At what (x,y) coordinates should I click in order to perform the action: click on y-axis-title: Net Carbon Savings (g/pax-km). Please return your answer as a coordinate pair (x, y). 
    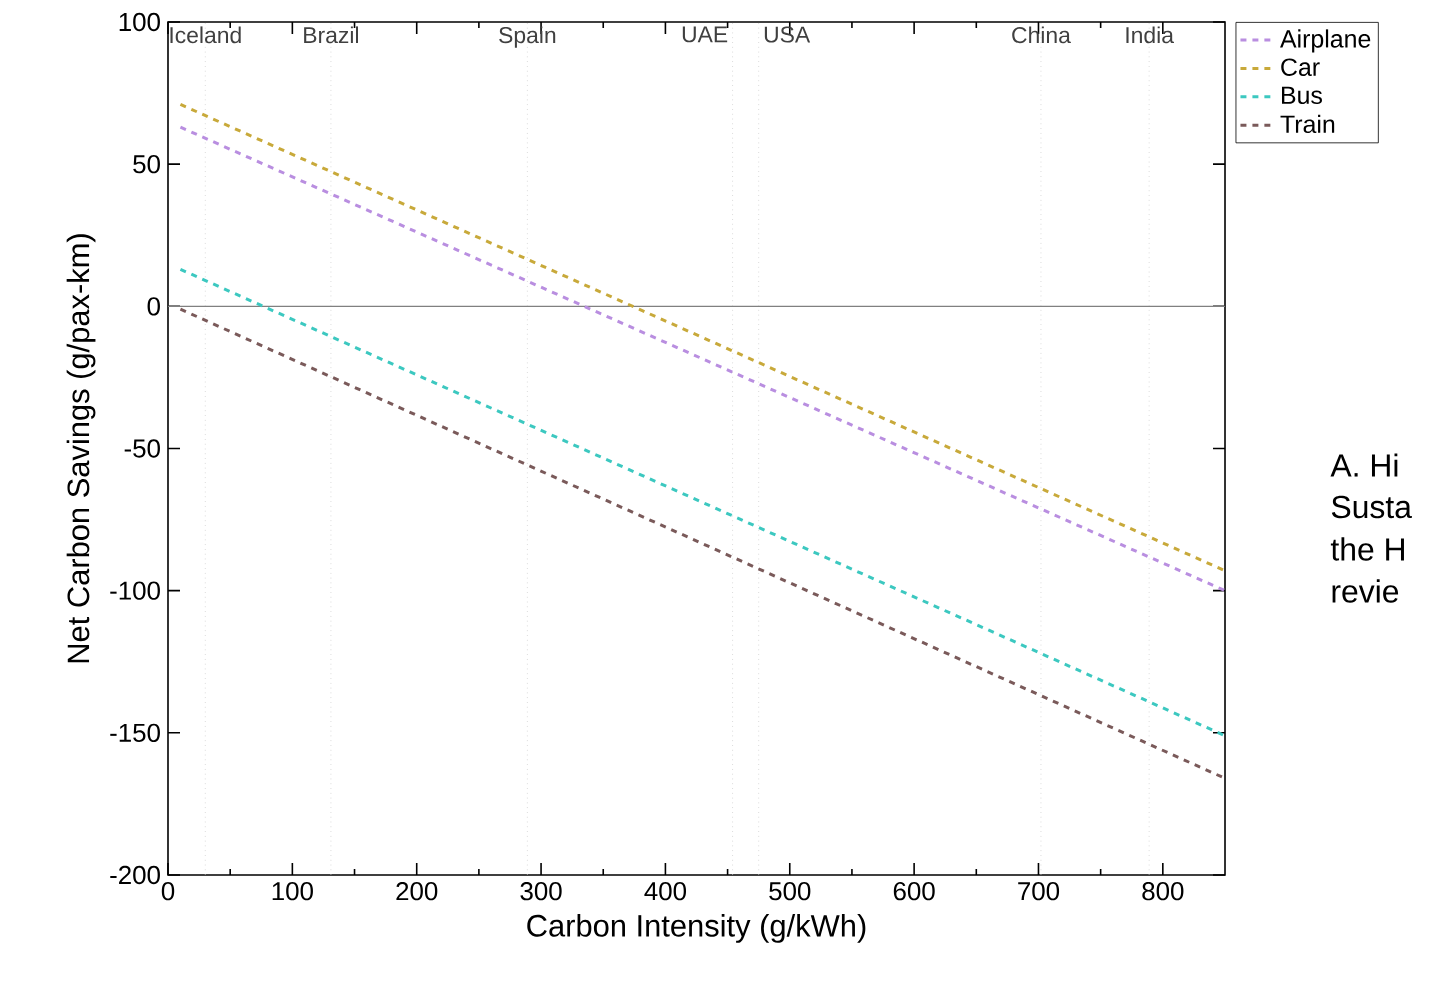
    Looking at the image, I should click on (81, 448).